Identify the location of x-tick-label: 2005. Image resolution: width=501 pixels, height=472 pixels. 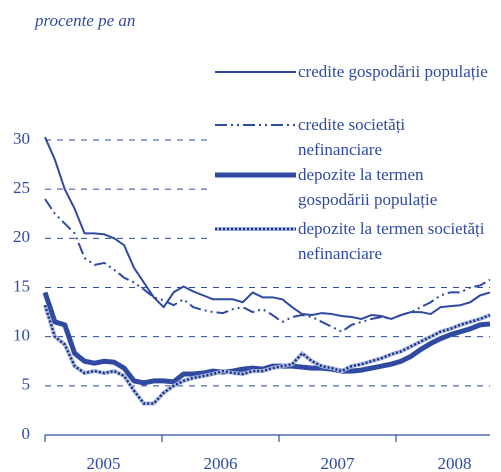
(104, 463).